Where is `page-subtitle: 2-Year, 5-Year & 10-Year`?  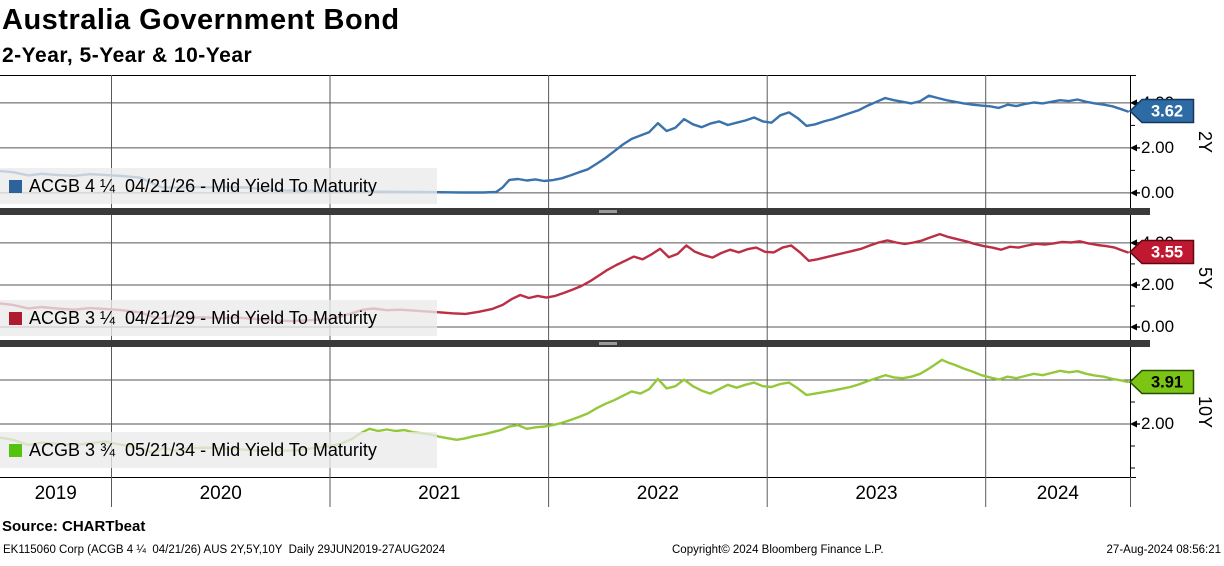
page-subtitle: 2-Year, 5-Year & 10-Year is located at coordinates (127, 55).